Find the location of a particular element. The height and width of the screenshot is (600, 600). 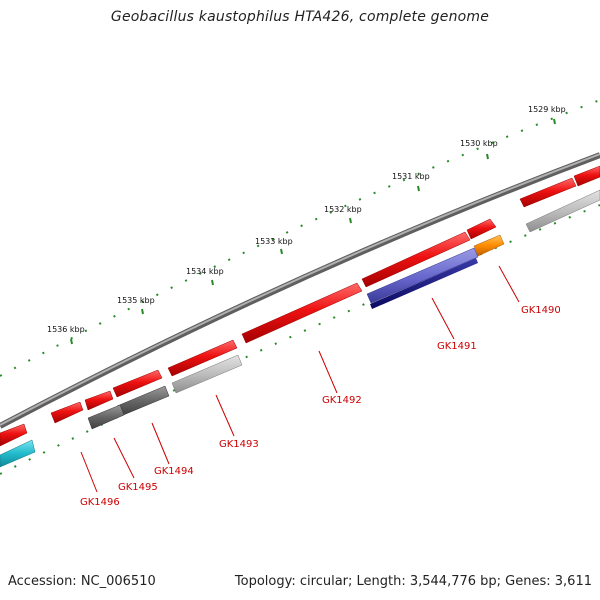

kbp-label: 1536 kbp is located at coordinates (66, 329).